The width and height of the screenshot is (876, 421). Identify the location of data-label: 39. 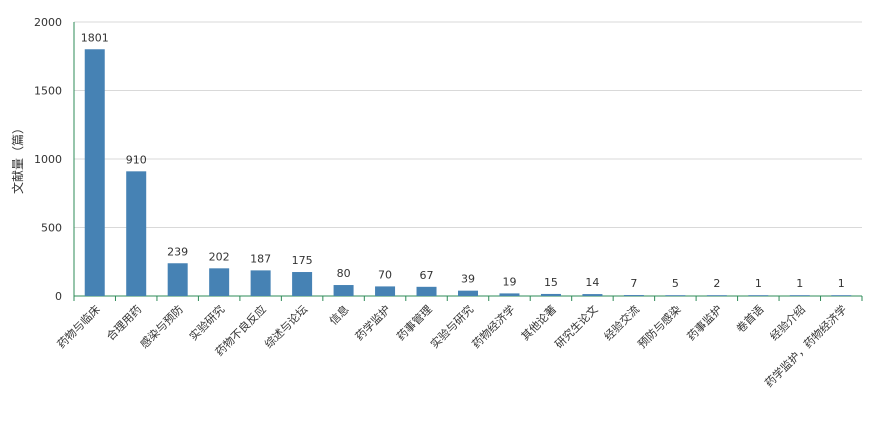
(468, 279).